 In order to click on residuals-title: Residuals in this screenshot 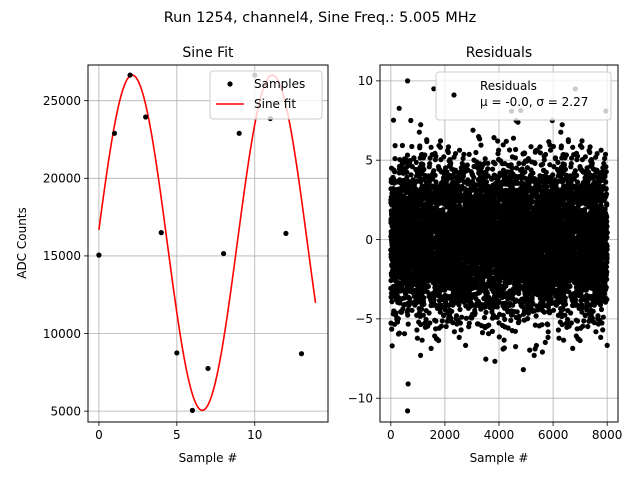, I will do `click(499, 53)`.